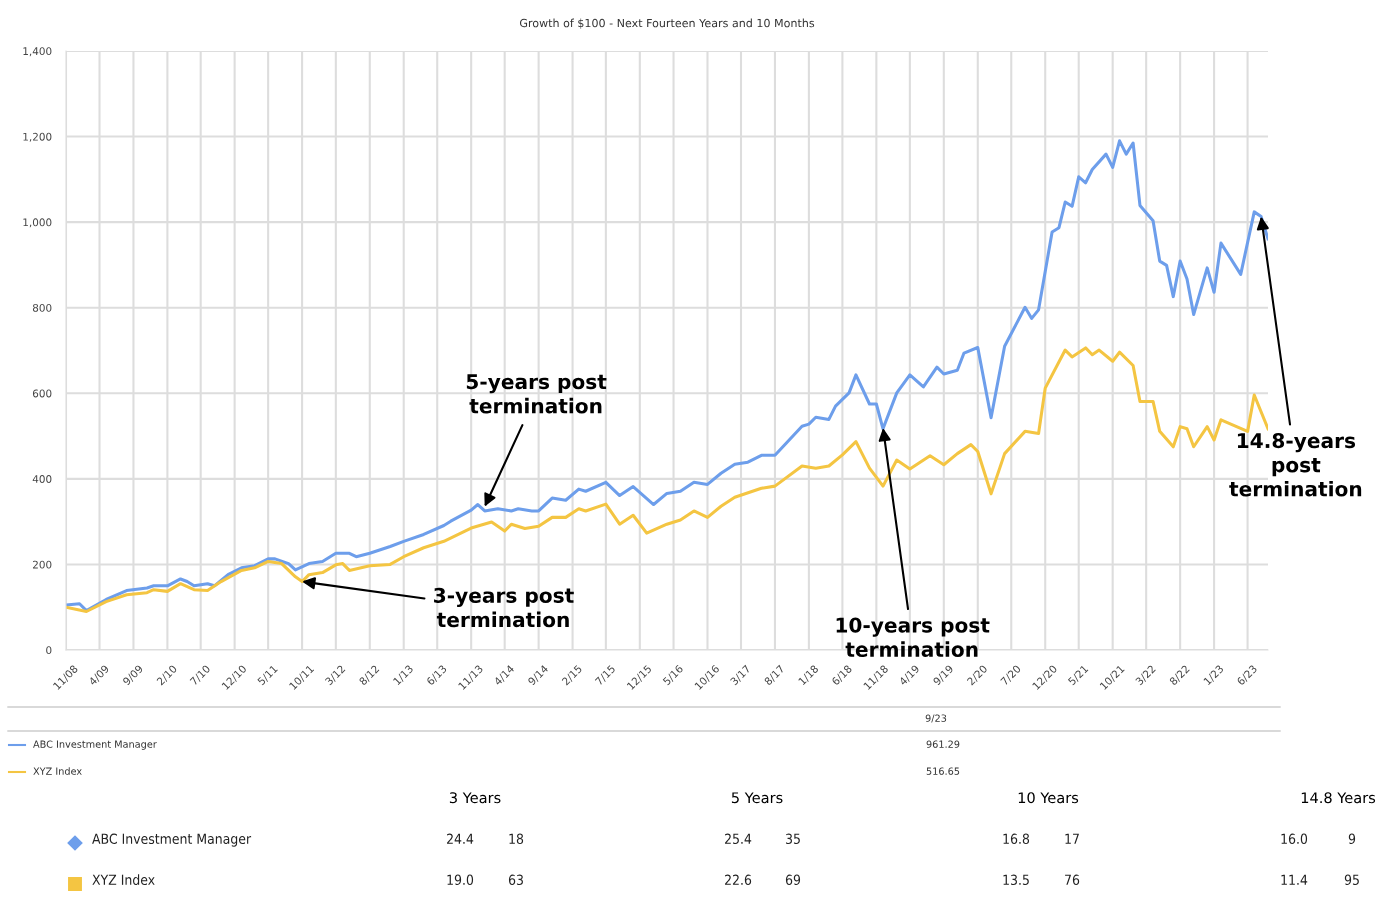 The height and width of the screenshot is (900, 1384). I want to click on text: 35, so click(793, 839).